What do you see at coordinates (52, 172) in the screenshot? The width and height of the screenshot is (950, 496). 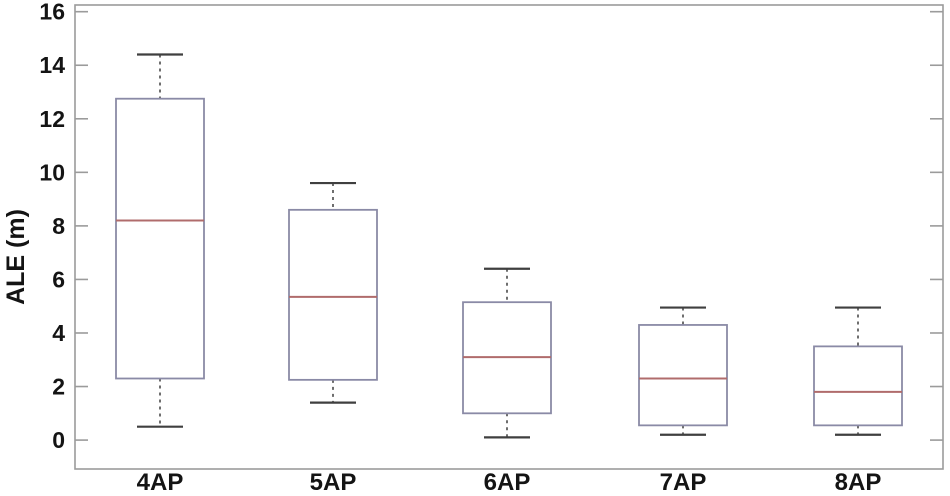 I see `y-axis-tick-label: 10` at bounding box center [52, 172].